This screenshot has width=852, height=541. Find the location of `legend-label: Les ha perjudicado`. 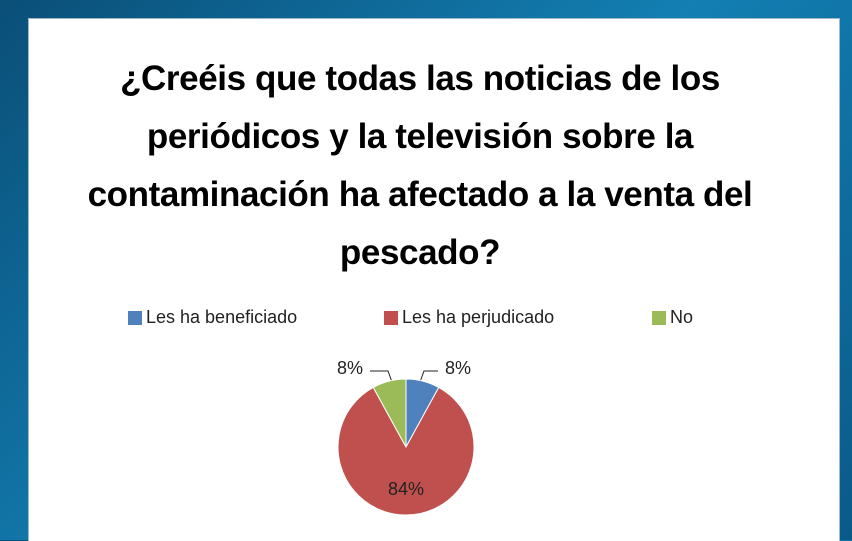

legend-label: Les ha perjudicado is located at coordinates (478, 317).